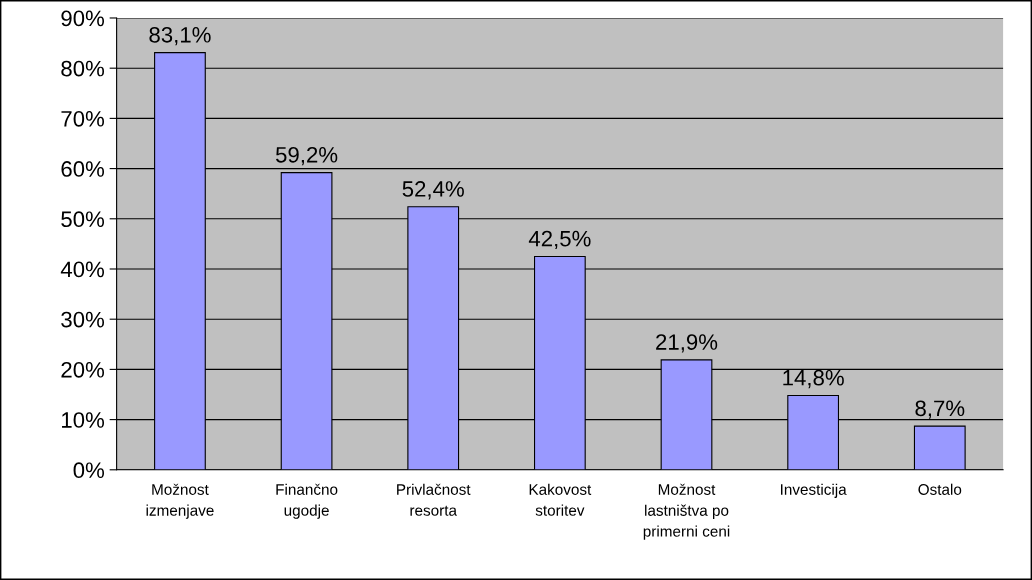 This screenshot has height=580, width=1032. Describe the element at coordinates (686, 511) in the screenshot. I see `x-tick-label: Možnost lastništva po primerni ceni` at that location.